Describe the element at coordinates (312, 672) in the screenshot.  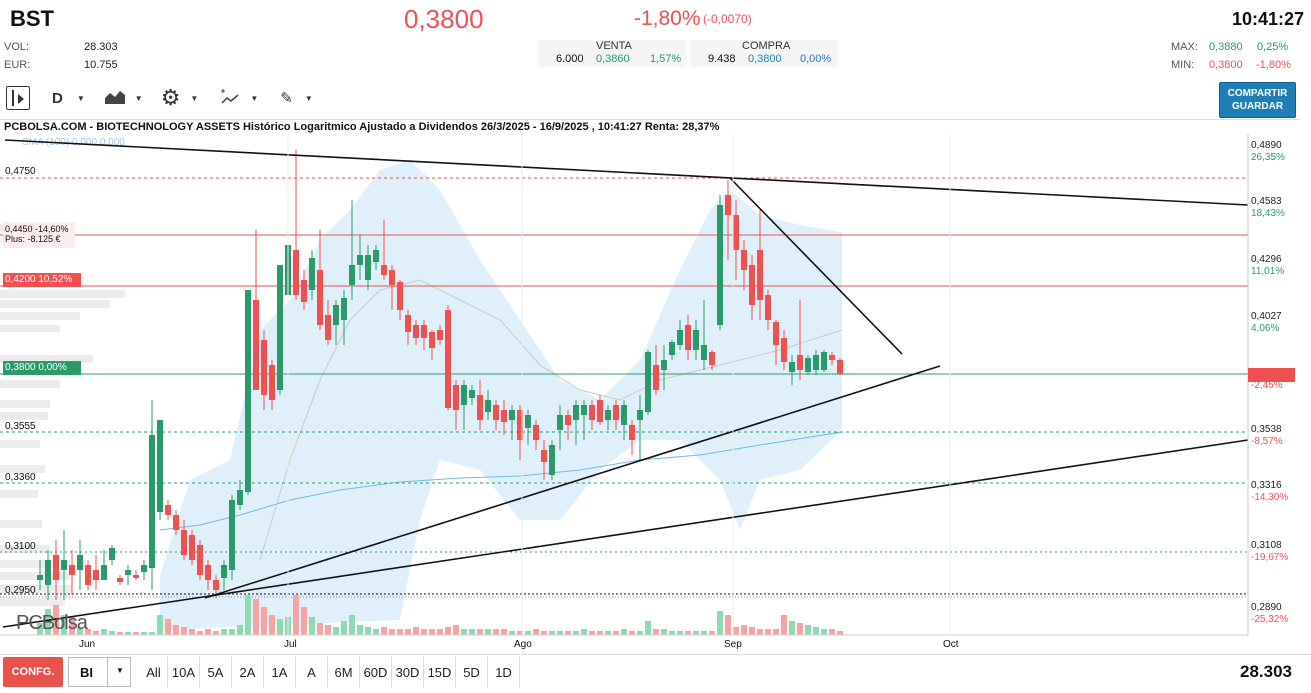
I see `period-button-a: A` at that location.